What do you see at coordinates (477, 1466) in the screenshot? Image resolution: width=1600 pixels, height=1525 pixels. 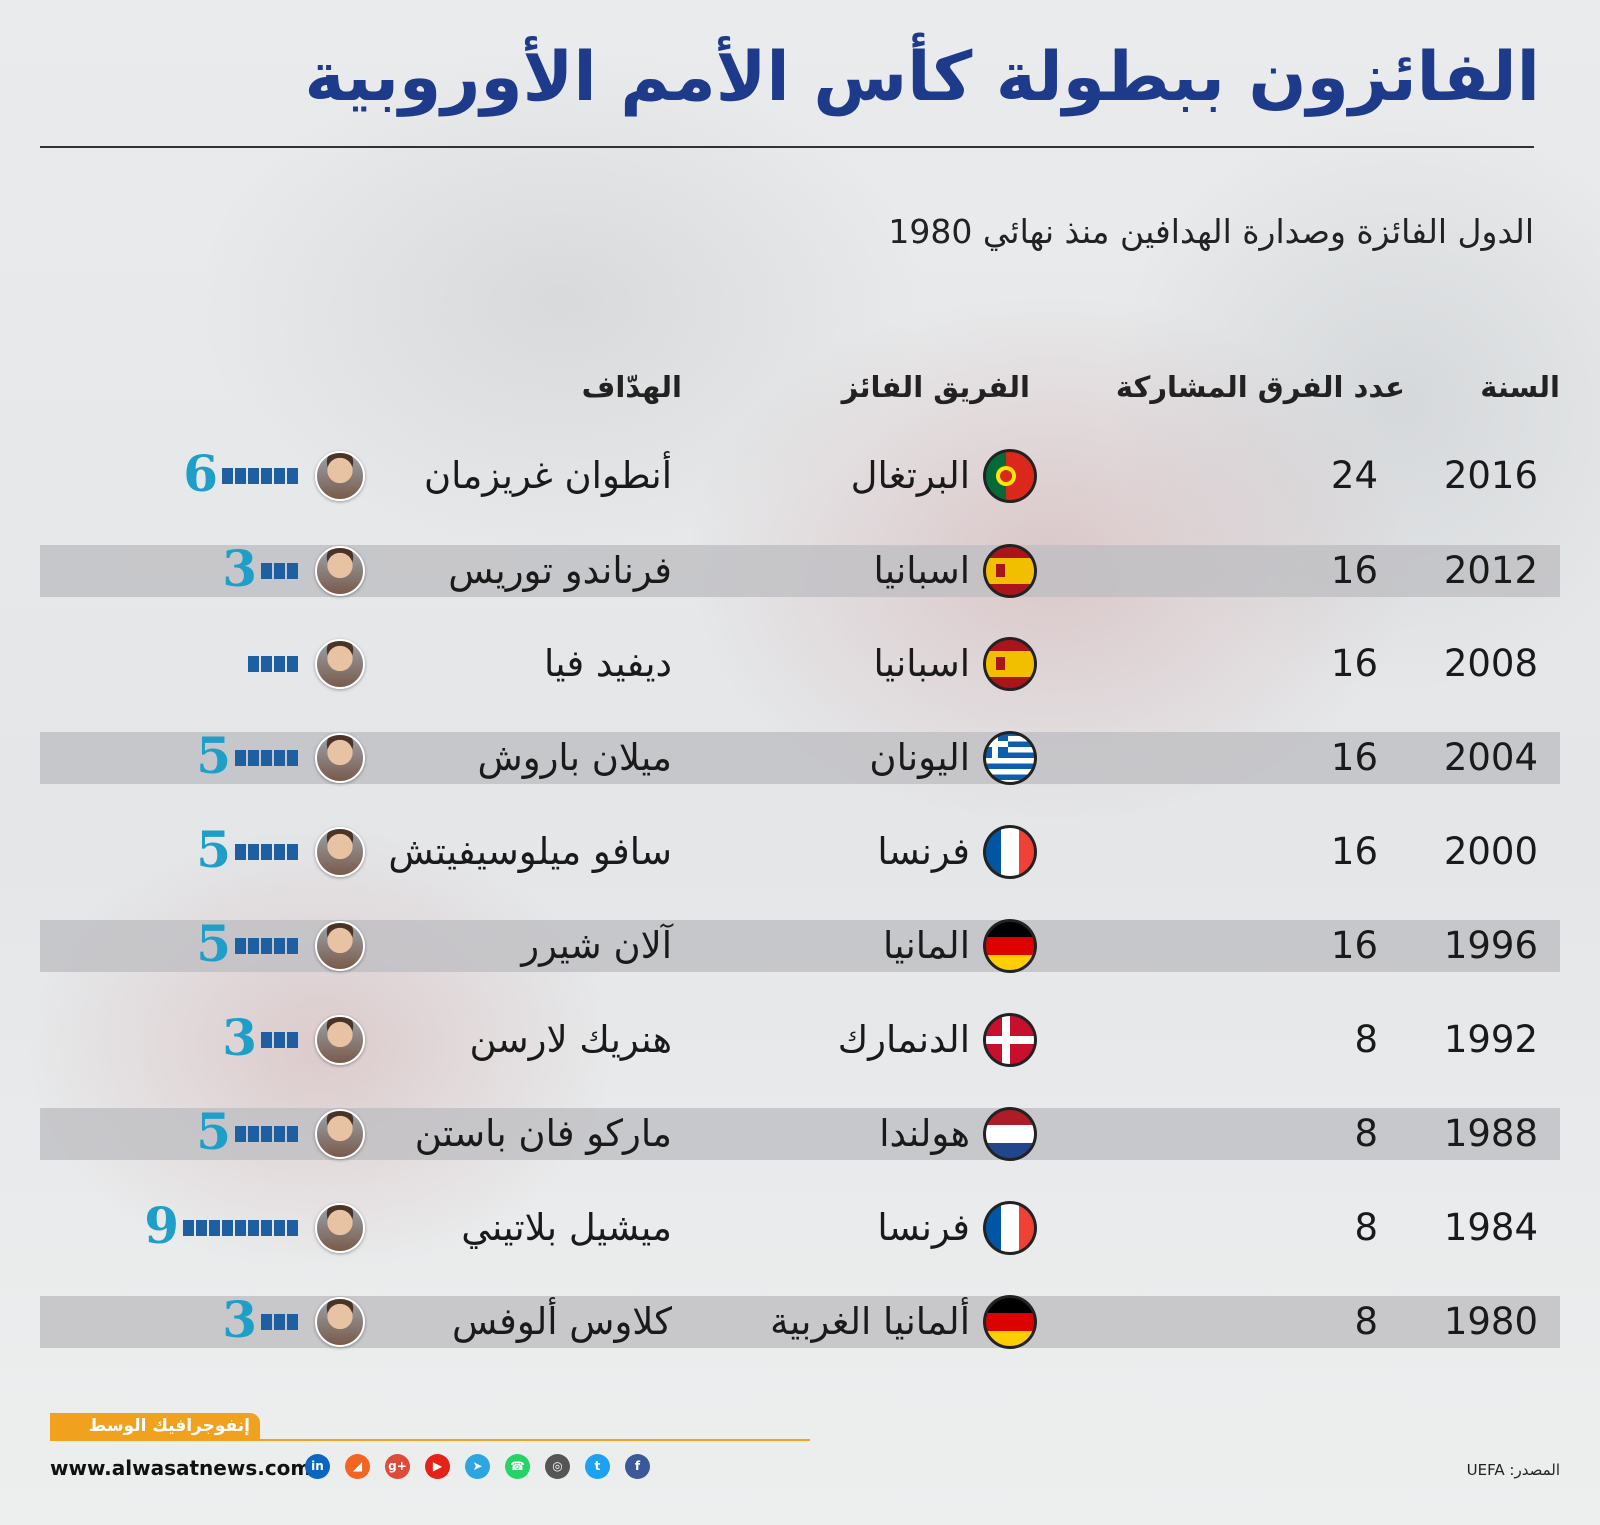 I see `telegram-icon: ➤` at bounding box center [477, 1466].